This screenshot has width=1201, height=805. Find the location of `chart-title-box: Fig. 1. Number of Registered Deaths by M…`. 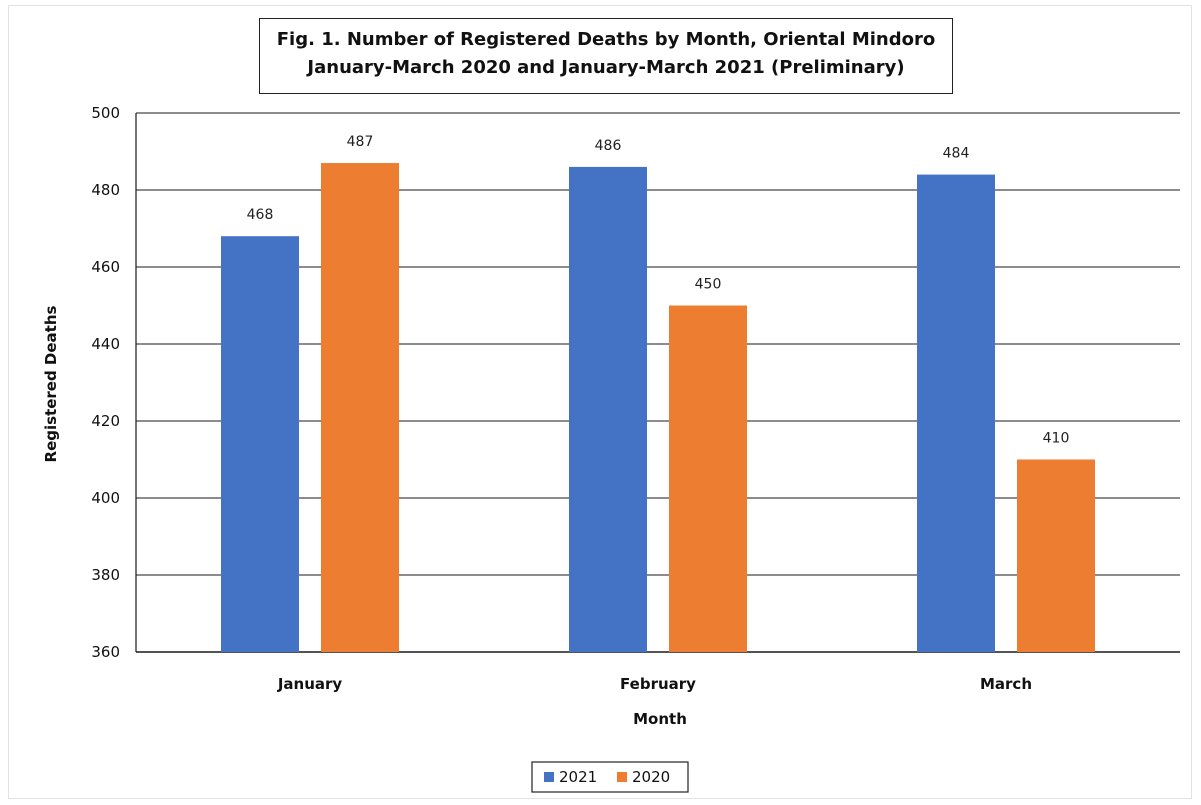

chart-title-box: Fig. 1. Number of Registered Deaths by M… is located at coordinates (606, 56).